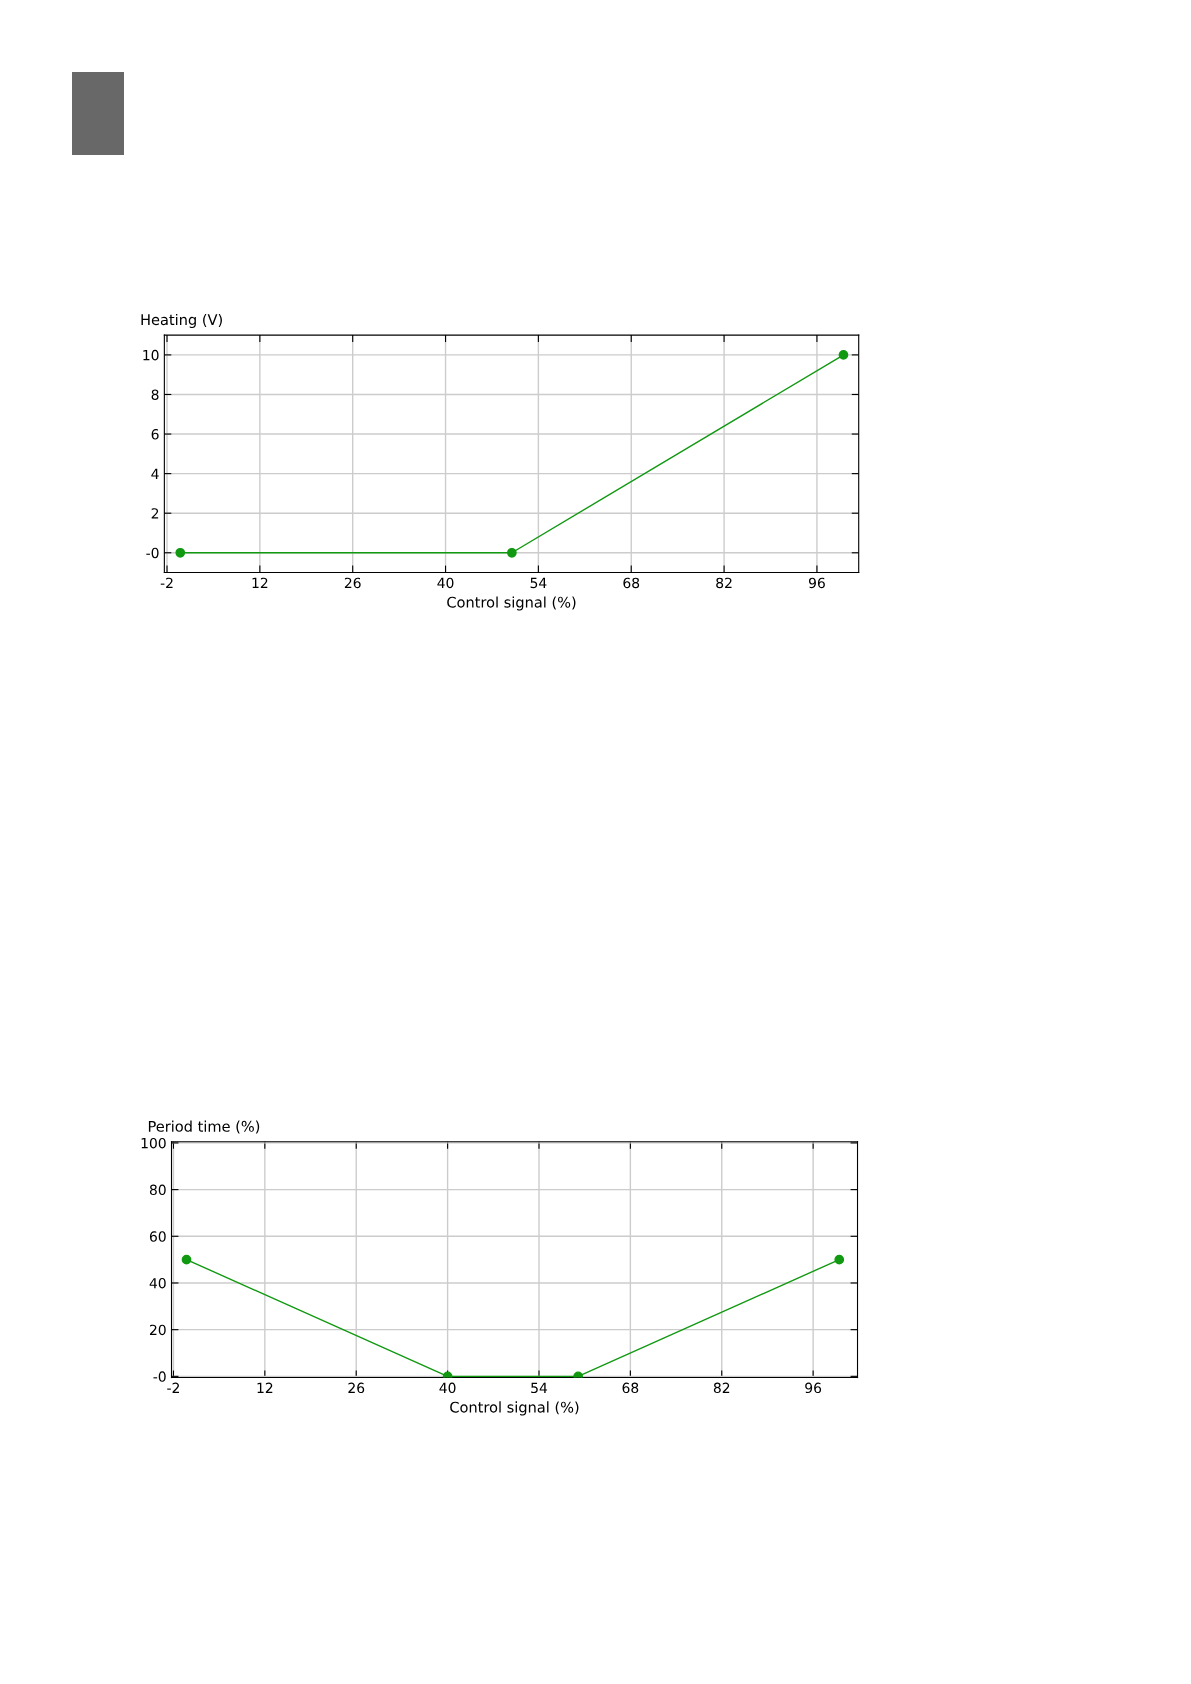  What do you see at coordinates (157, 1190) in the screenshot?
I see `y-tick-label: 80` at bounding box center [157, 1190].